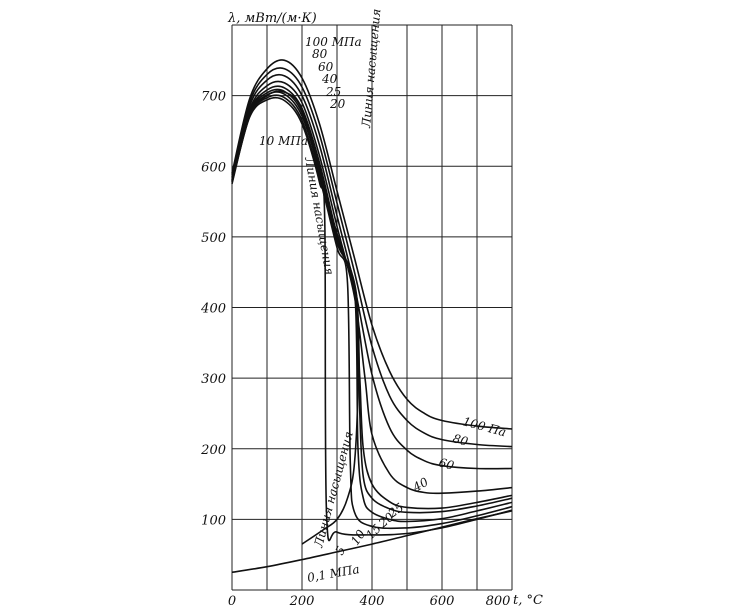 This screenshot has width=750, height=612. What do you see at coordinates (420, 485) in the screenshot?
I see `curve-label: 40` at bounding box center [420, 485].